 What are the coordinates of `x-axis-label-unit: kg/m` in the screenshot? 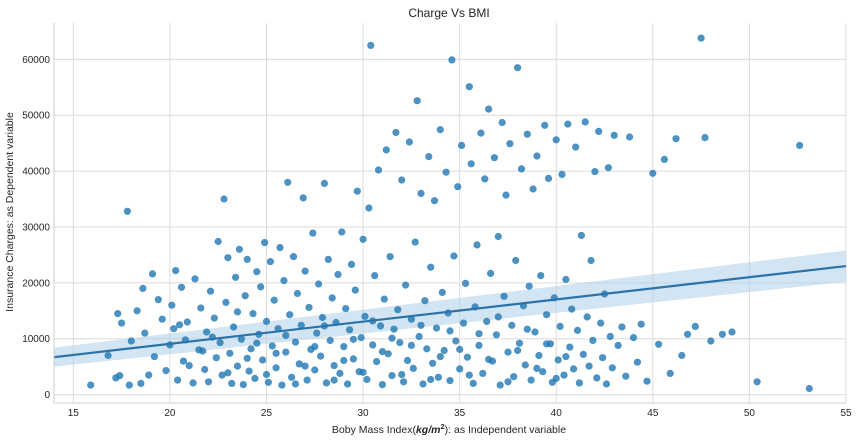 It's located at (428, 430).